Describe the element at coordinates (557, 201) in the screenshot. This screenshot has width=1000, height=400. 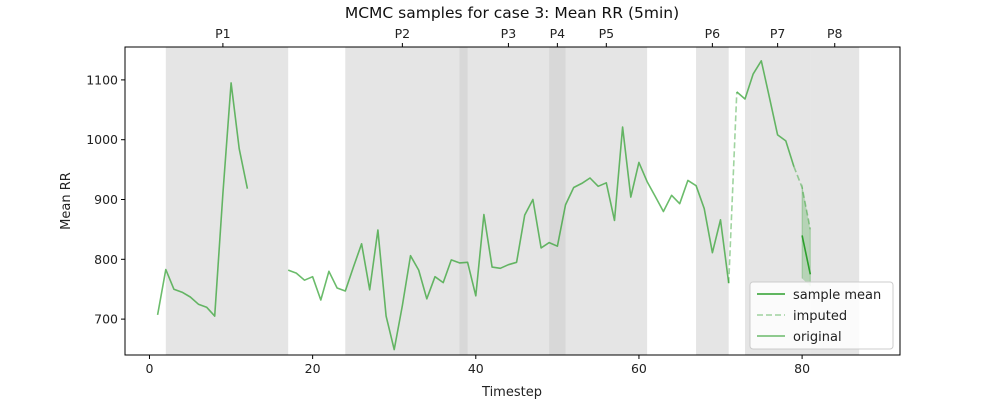
I see `phase-band-p4` at that location.